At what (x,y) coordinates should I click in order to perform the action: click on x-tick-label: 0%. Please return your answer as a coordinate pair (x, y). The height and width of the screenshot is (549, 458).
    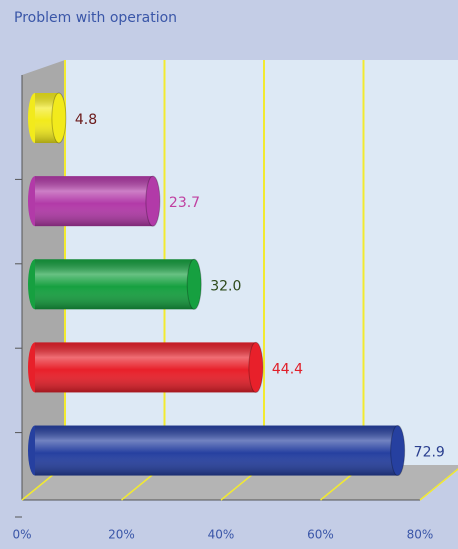
    Looking at the image, I should click on (21, 535).